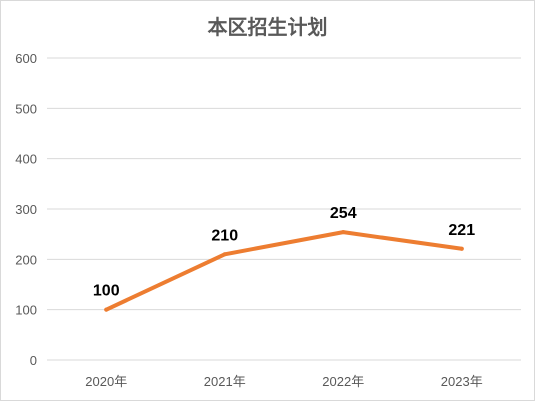 The height and width of the screenshot is (401, 535). What do you see at coordinates (33, 360) in the screenshot?
I see `y-tick-label: 0` at bounding box center [33, 360].